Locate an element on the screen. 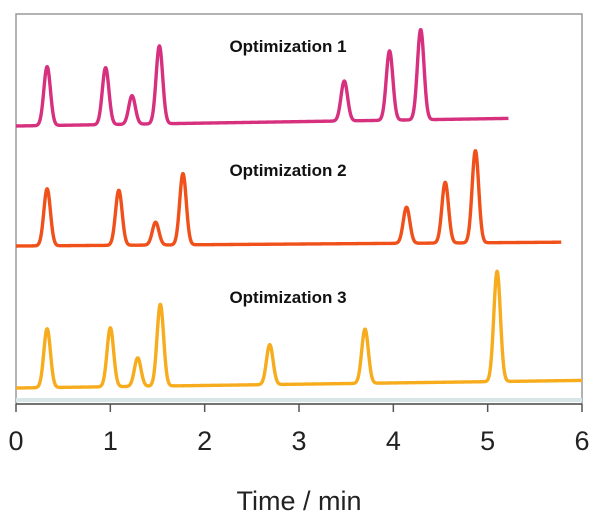  x-tick-label: 2 is located at coordinates (204, 441).